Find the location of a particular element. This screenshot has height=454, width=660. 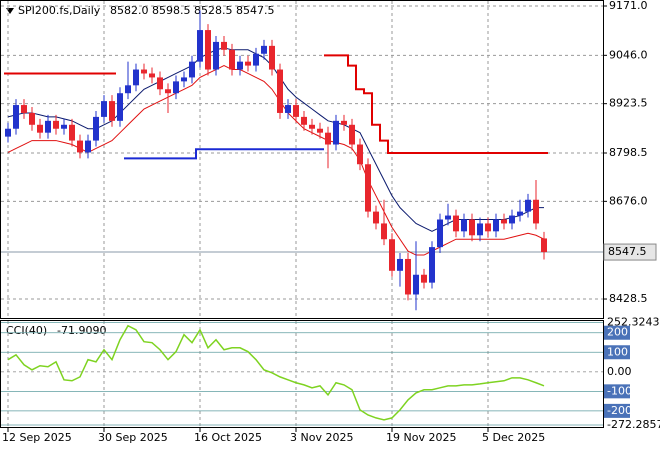

x-tick-label: 16 Oct 2025 is located at coordinates (228, 437).